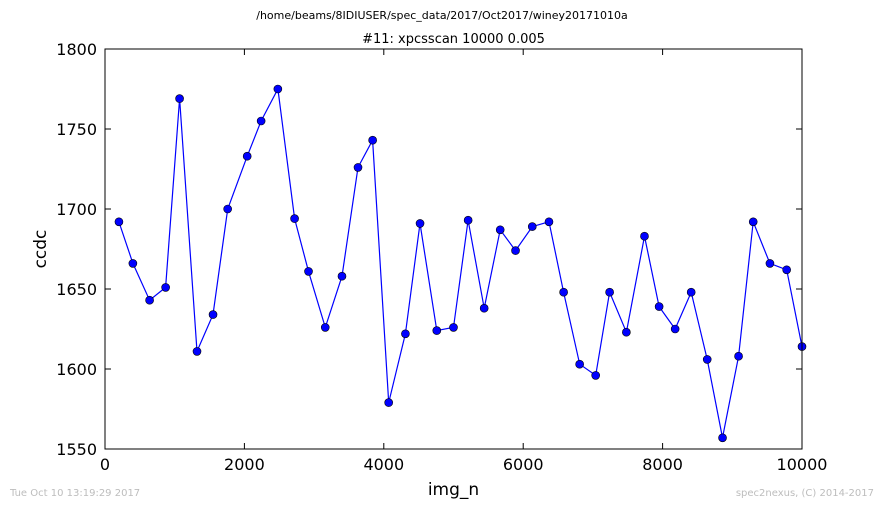 This screenshot has height=509, width=884. I want to click on x-axis-label: img_n, so click(453, 490).